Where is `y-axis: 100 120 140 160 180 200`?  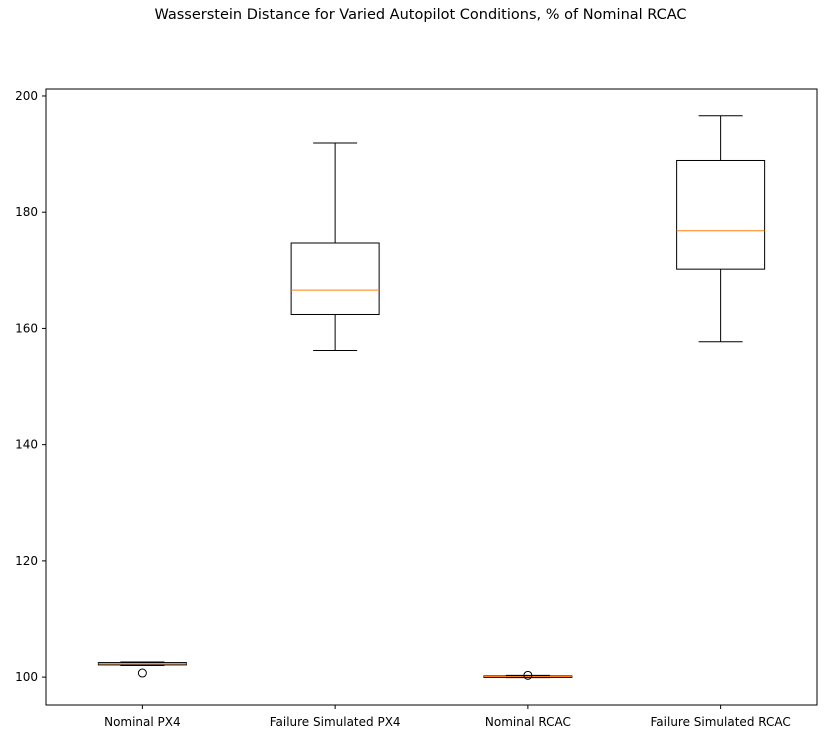 y-axis: 100 120 140 160 180 200 is located at coordinates (30, 386).